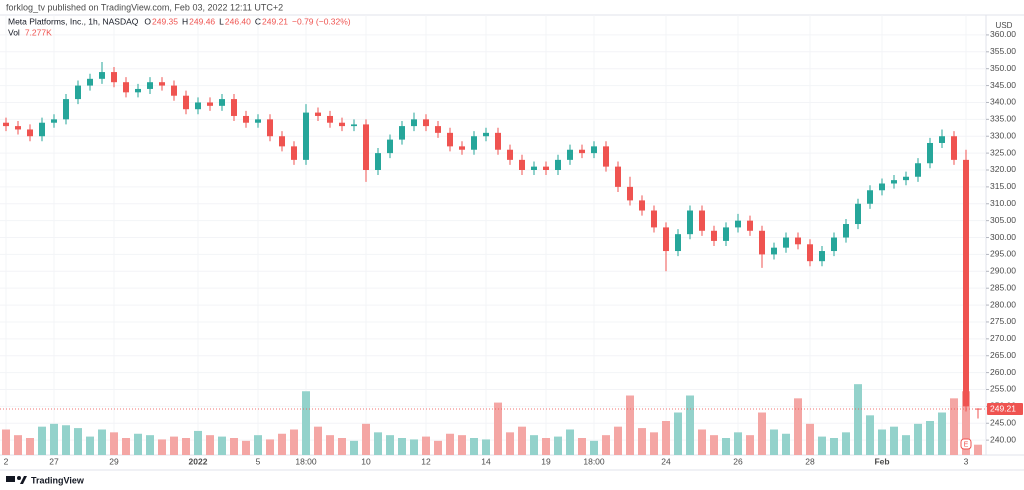 This screenshot has width=1024, height=490. Describe the element at coordinates (1003, 51) in the screenshot. I see `y-tick-label: 355.00` at that location.